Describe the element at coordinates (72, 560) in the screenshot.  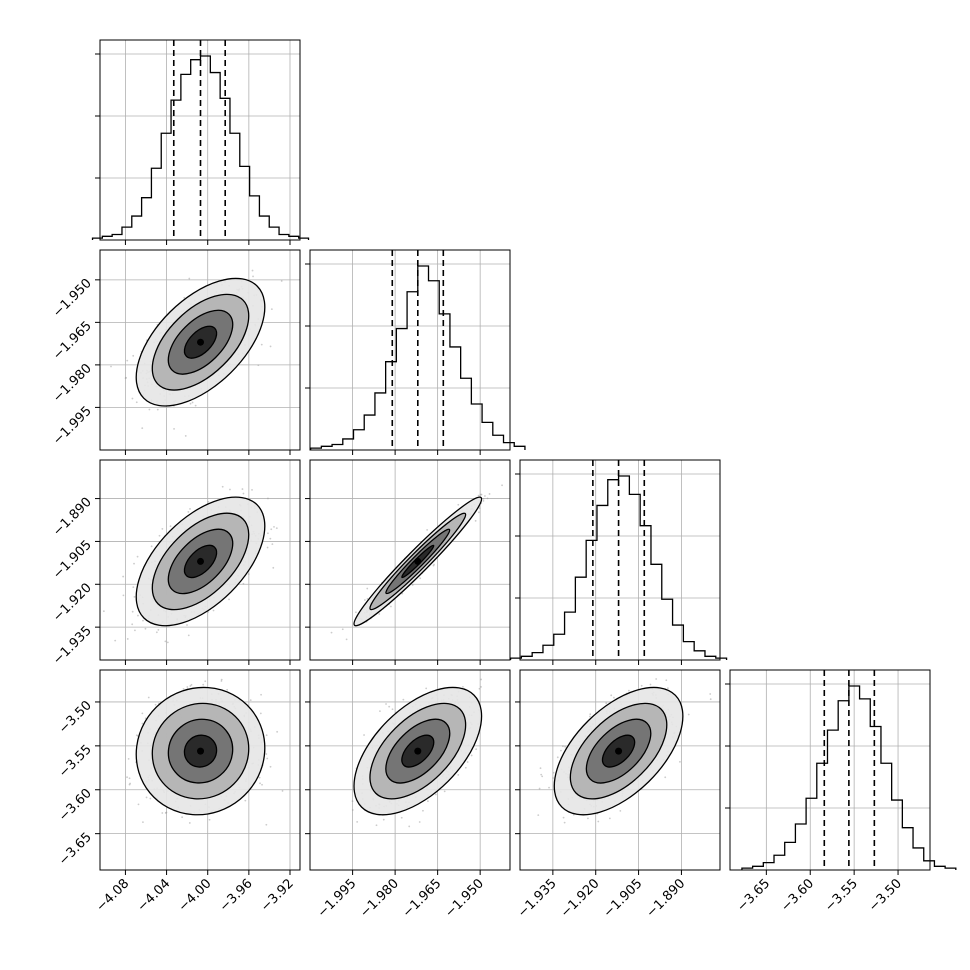
I see `y-tick-label: −1.905` at that location.